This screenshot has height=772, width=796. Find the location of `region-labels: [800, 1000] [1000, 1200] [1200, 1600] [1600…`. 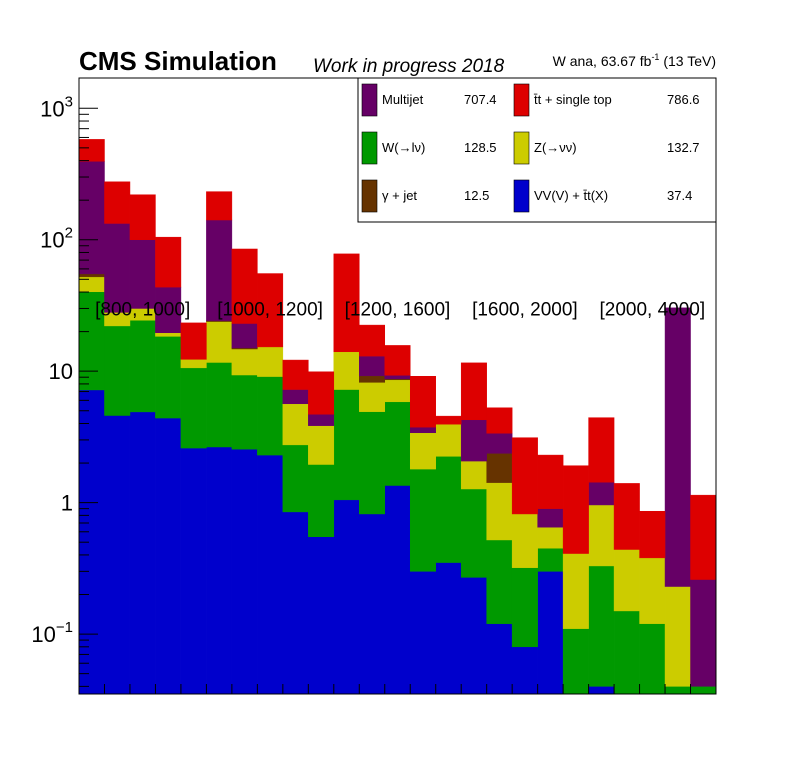

region-labels: [800, 1000] [1000, 1200] [1200, 1600] [1600… is located at coordinates (400, 310).